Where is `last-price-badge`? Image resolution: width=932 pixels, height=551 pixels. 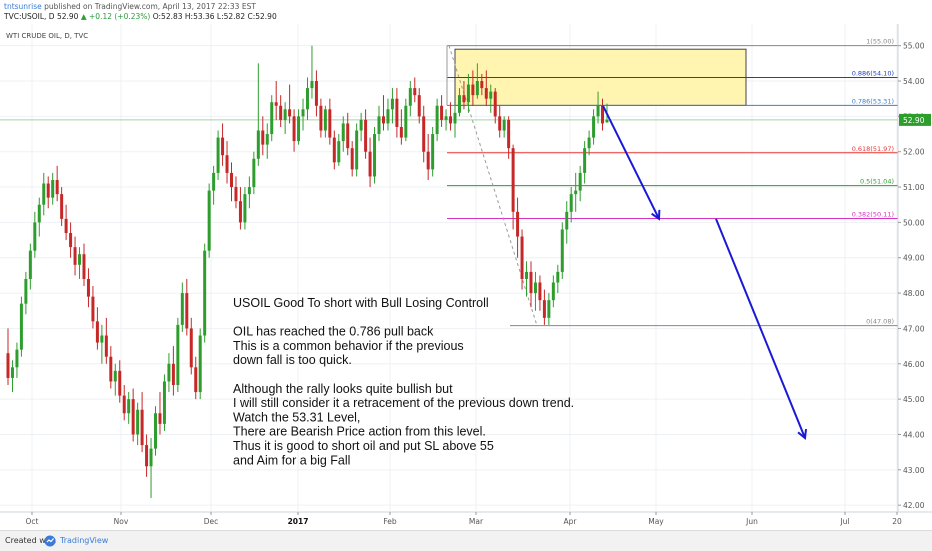
last-price-badge is located at coordinates (915, 119).